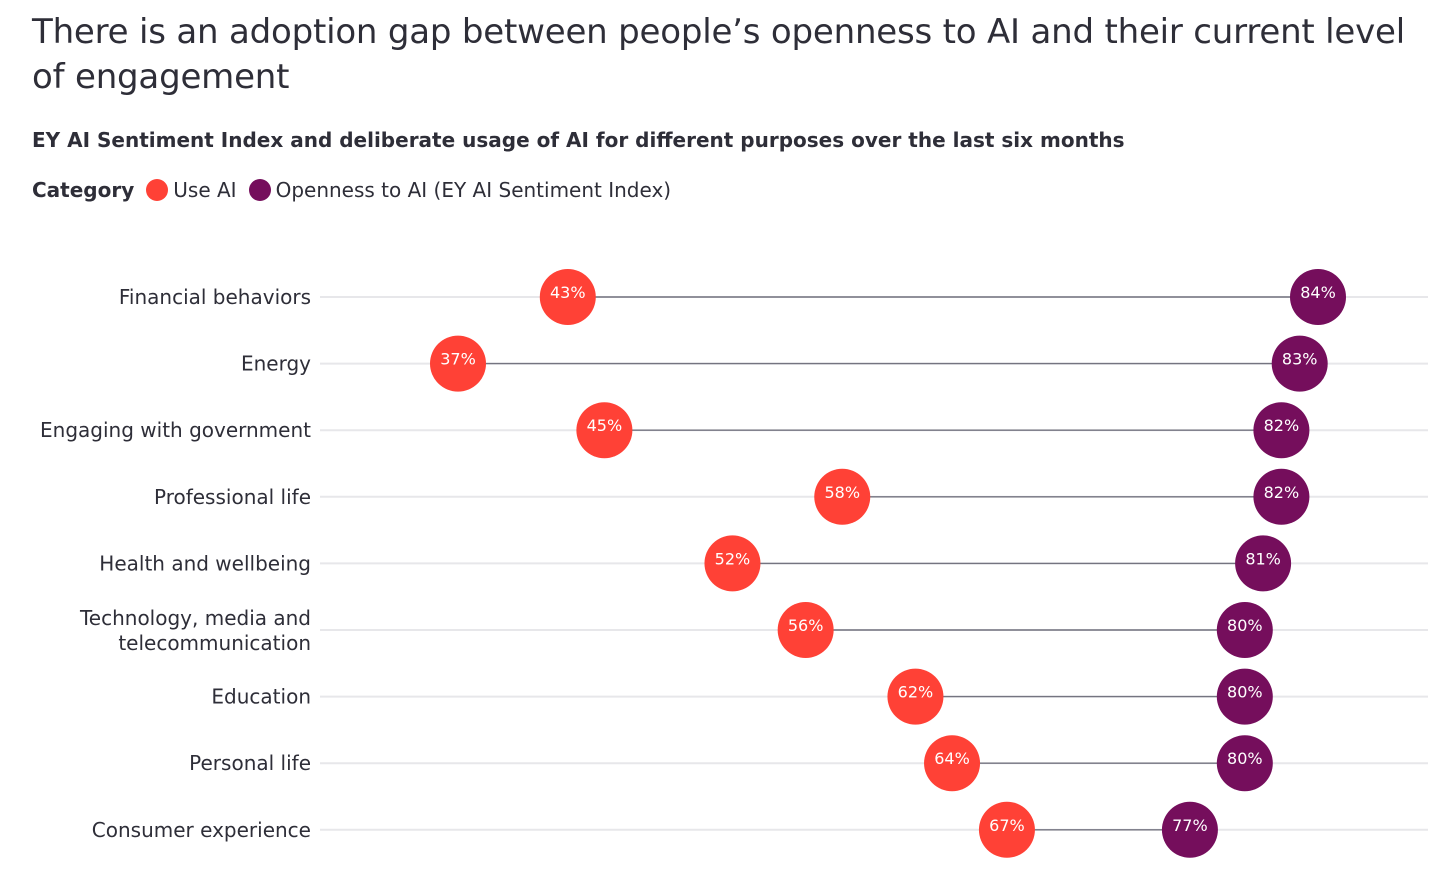 The height and width of the screenshot is (882, 1456). I want to click on use-ai-value-label: 56%, so click(806, 625).